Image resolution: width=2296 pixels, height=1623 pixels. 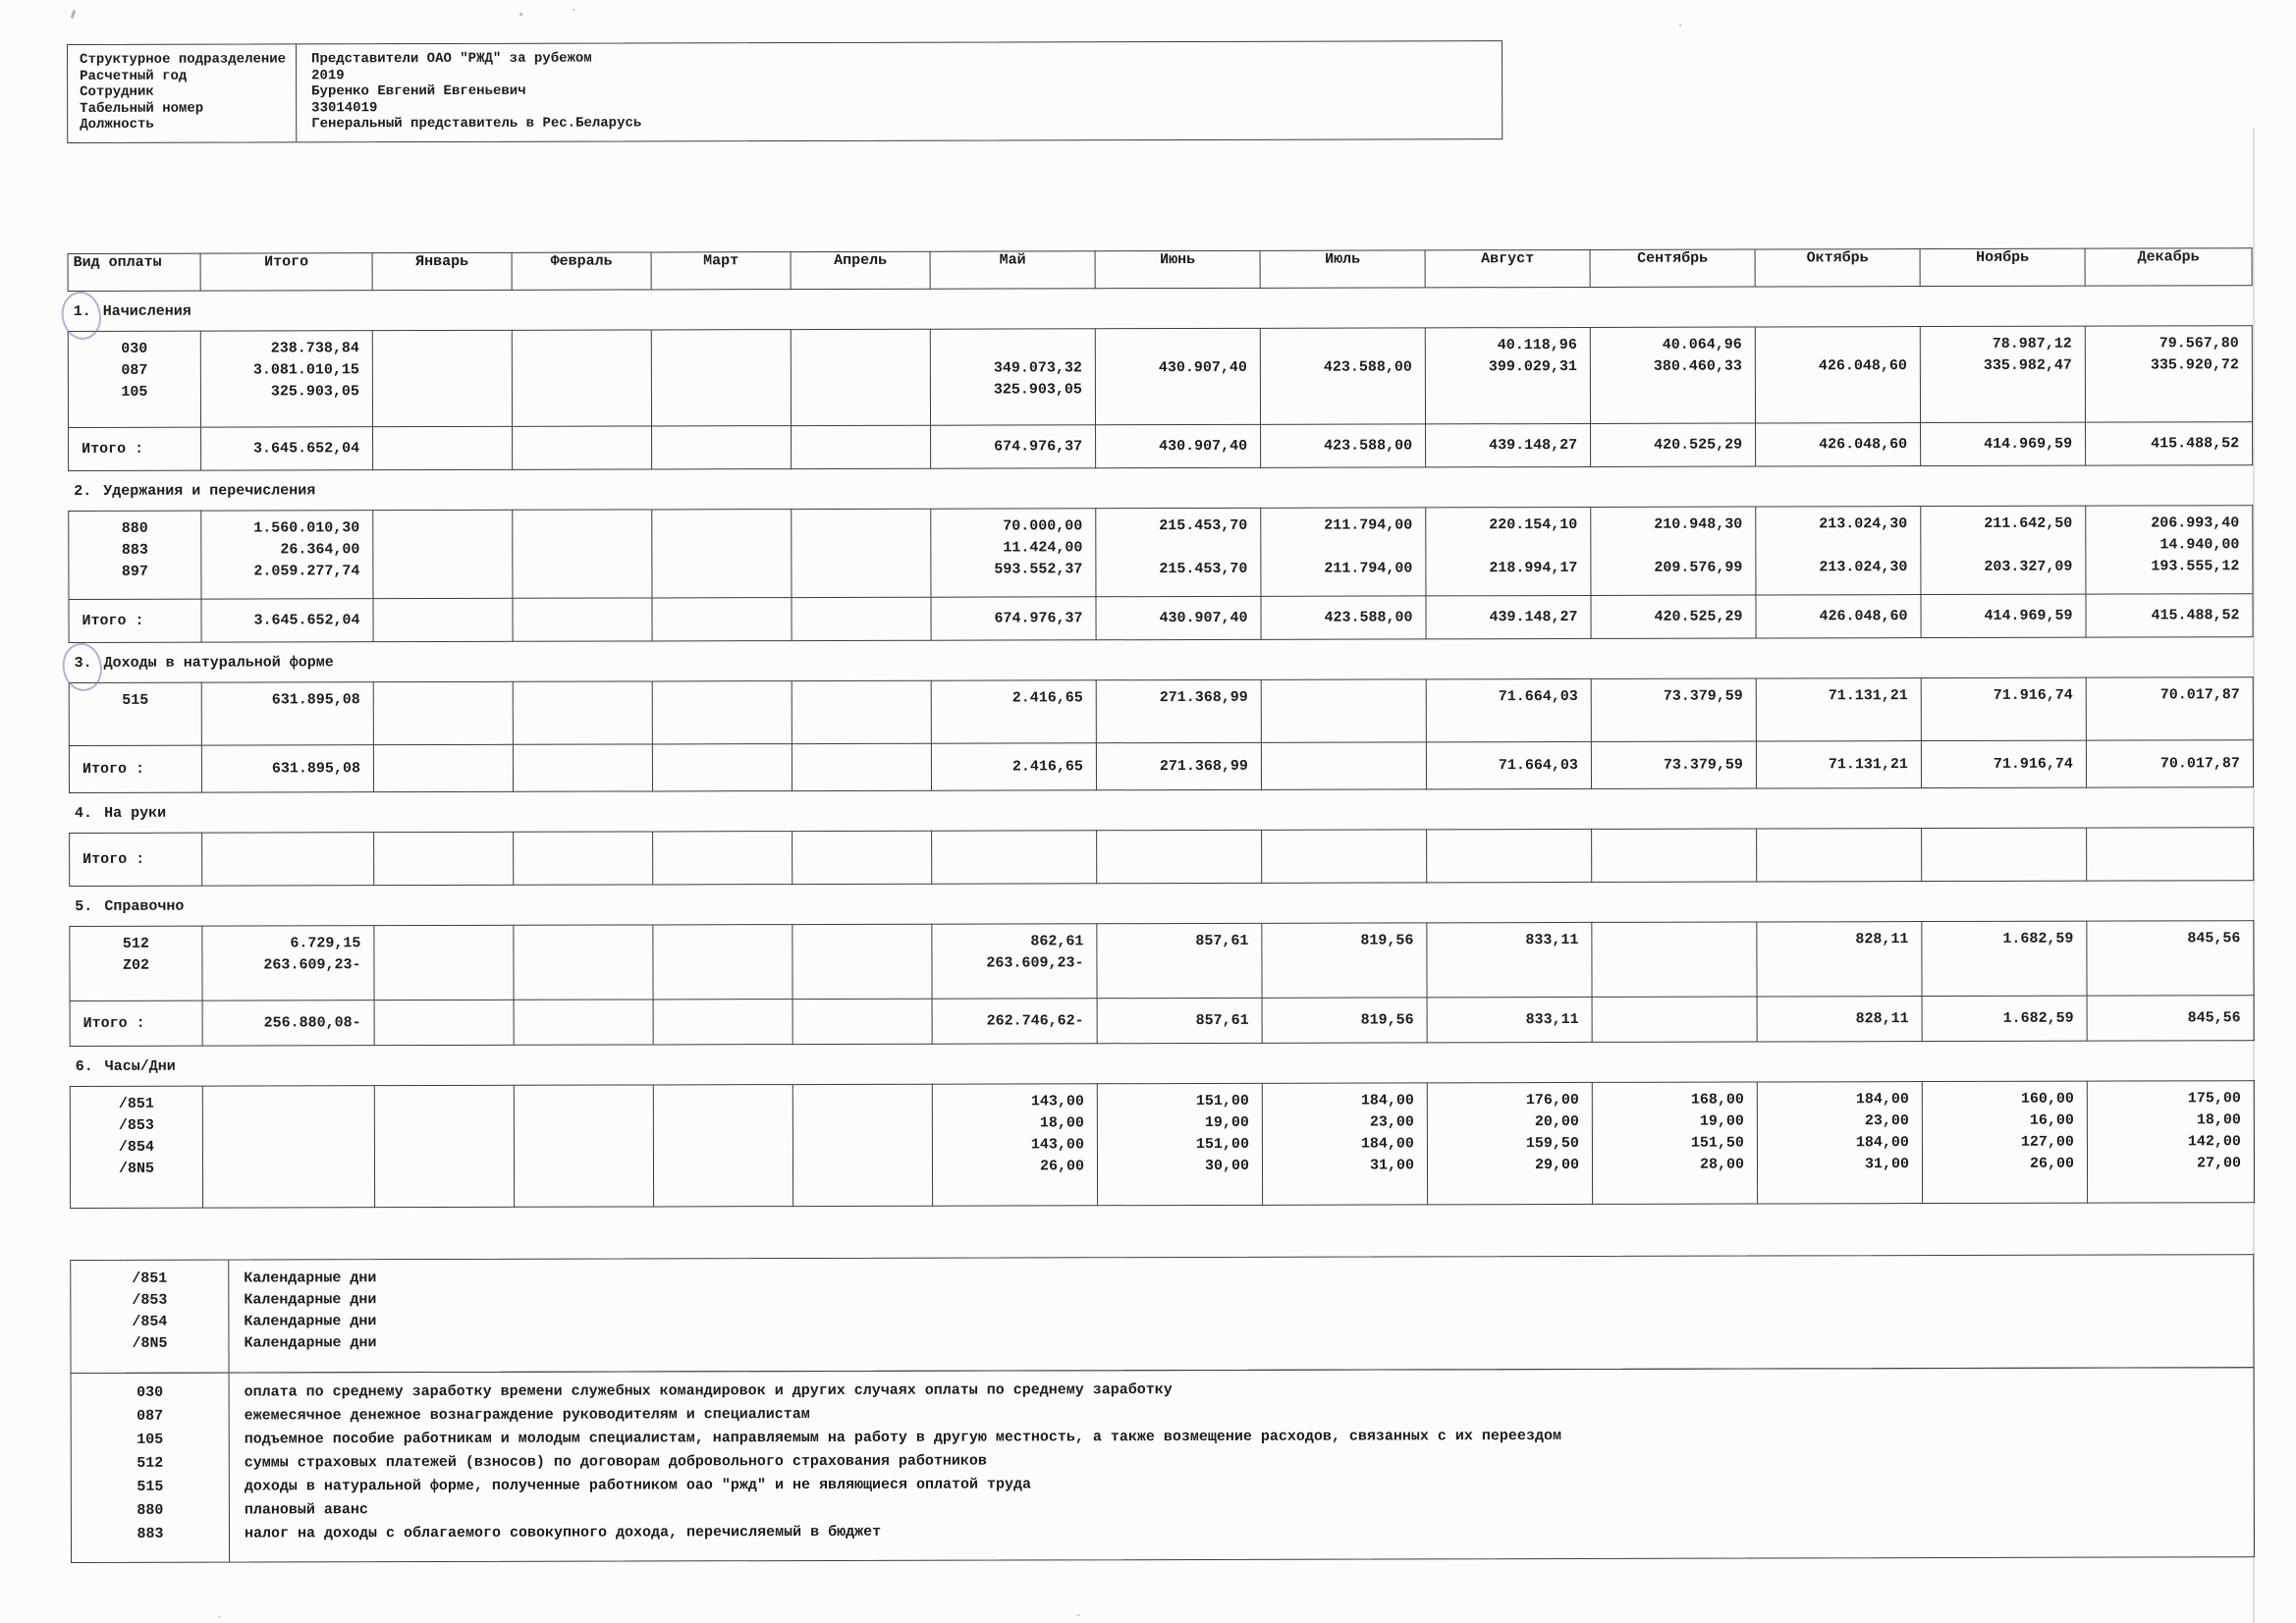 What do you see at coordinates (135, 943) in the screenshot?
I see `value-line: 512` at bounding box center [135, 943].